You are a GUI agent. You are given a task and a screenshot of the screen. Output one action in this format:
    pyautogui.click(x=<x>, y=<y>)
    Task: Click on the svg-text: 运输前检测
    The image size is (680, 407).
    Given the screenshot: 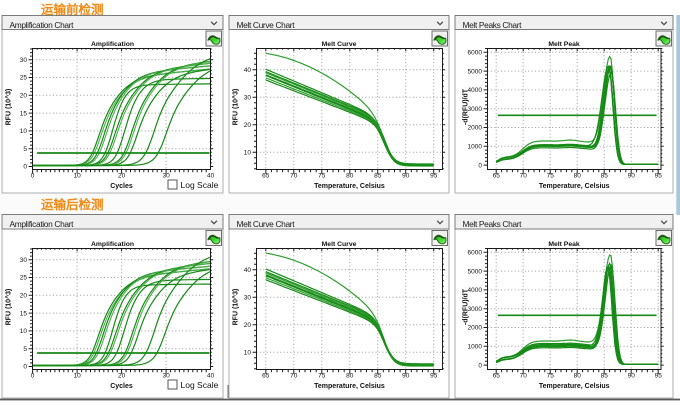 What is the action you would take?
    pyautogui.click(x=72, y=9)
    